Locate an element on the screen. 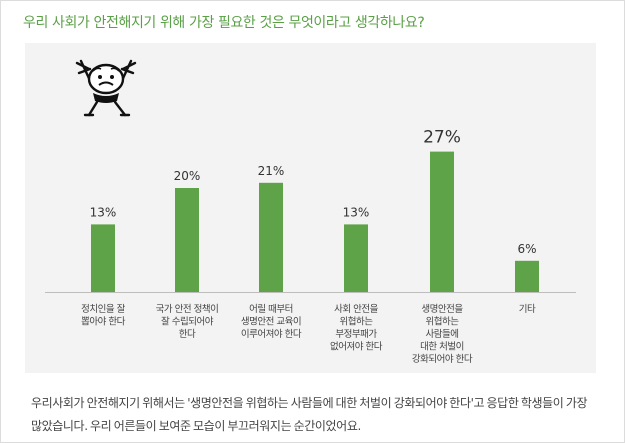 The image size is (625, 443). category-label-5: 생명안전을 위협하는 사람들에 대한 처벌이 강화되어야 한다 is located at coordinates (442, 334).